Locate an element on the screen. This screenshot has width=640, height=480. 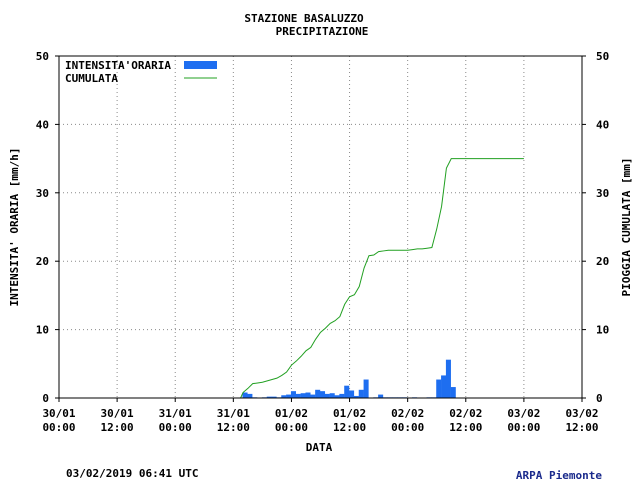
footer-timestamp: 03/02/2019 06:41 UTC is located at coordinates (132, 473).